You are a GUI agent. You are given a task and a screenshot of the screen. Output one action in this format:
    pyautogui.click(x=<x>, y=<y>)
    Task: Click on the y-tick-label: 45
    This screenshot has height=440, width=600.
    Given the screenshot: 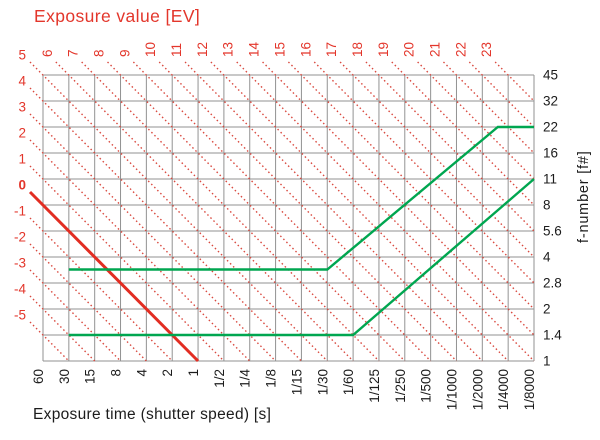 What is the action you would take?
    pyautogui.click(x=550, y=75)
    